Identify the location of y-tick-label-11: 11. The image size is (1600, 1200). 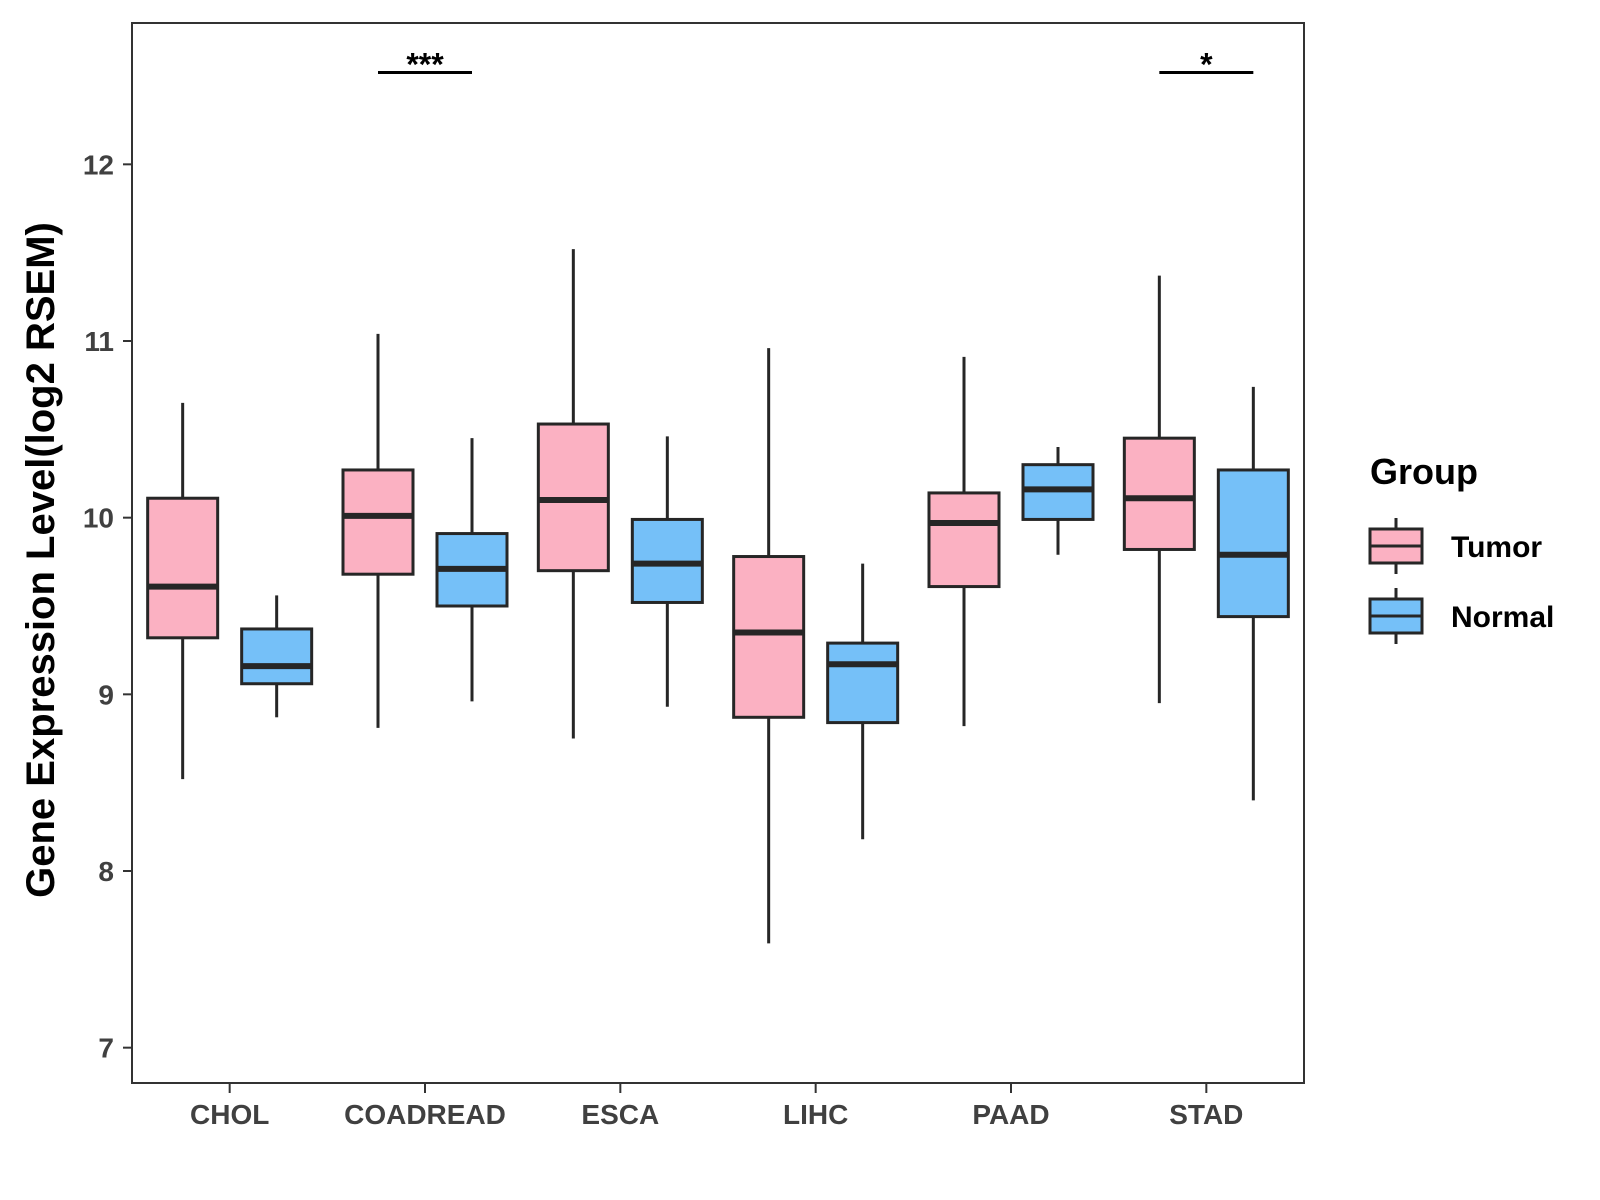
(99, 341).